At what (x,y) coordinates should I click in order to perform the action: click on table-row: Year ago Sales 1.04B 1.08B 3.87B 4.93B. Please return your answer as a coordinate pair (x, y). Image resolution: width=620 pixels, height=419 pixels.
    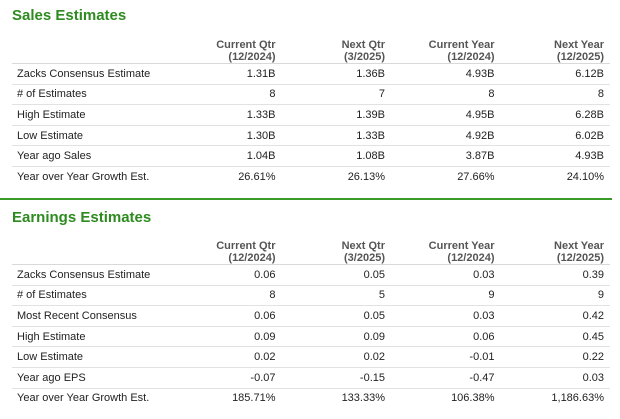
    Looking at the image, I should click on (311, 156).